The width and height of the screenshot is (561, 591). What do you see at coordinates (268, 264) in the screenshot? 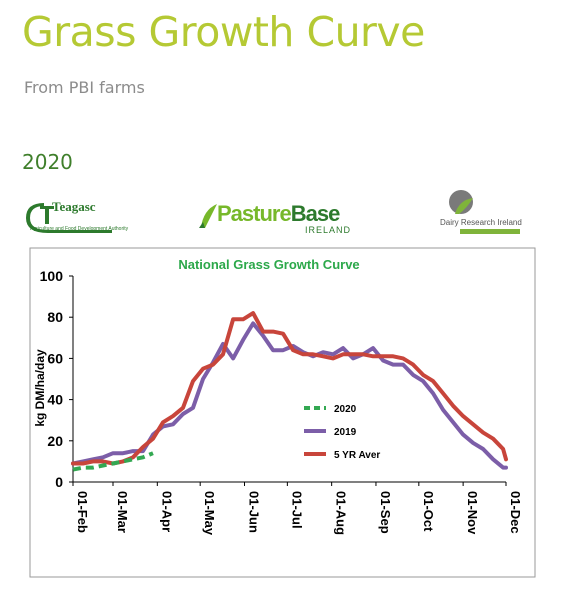
I see `chart-title: National Grass Growth Curve` at bounding box center [268, 264].